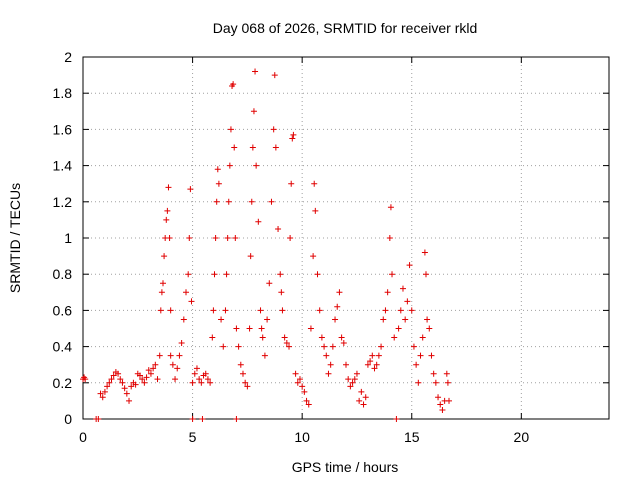 The width and height of the screenshot is (640, 480). Describe the element at coordinates (63, 274) in the screenshot. I see `y-tick-label: 0.8` at that location.